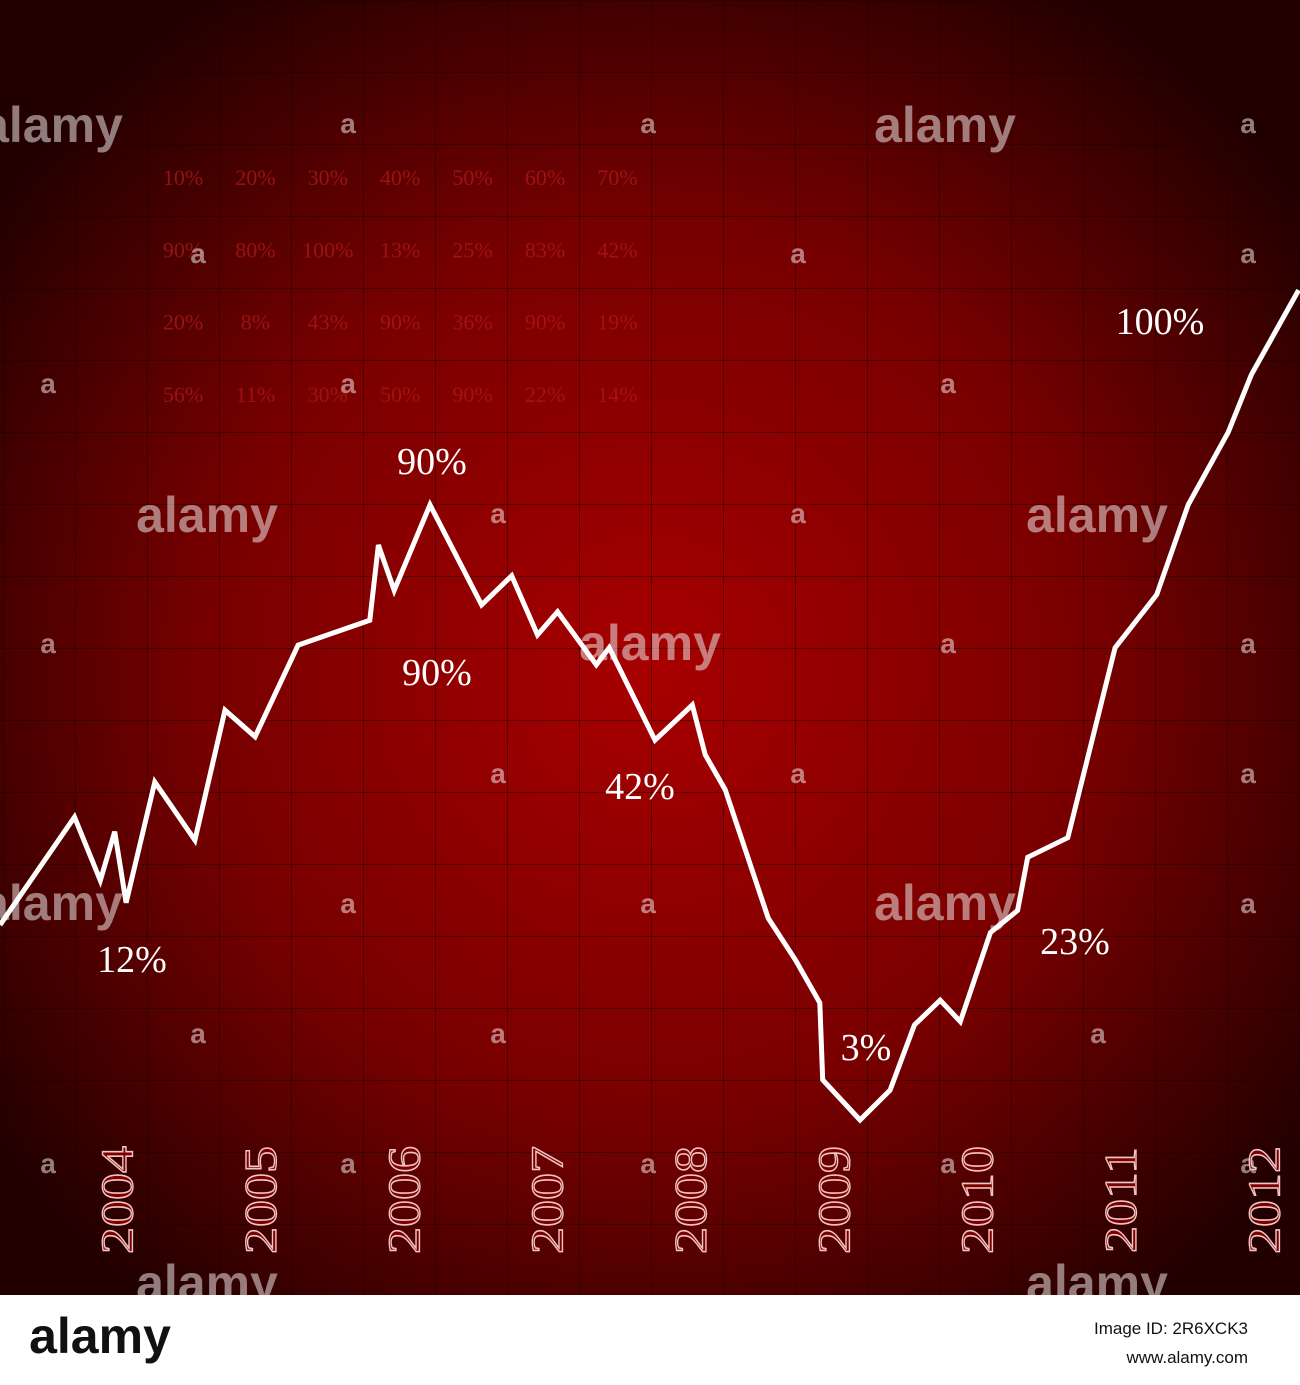 The image size is (1300, 1385). What do you see at coordinates (546, 1200) in the screenshot?
I see `x-tick-label: 2007` at bounding box center [546, 1200].